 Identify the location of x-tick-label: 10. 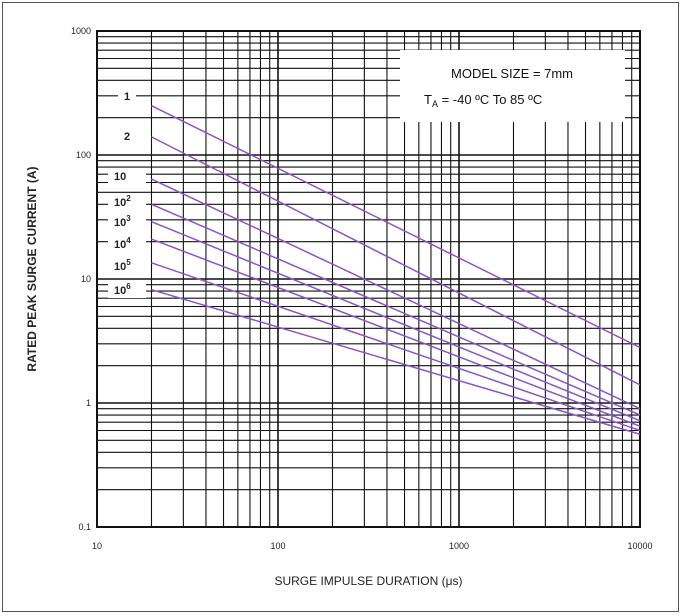
(97, 546).